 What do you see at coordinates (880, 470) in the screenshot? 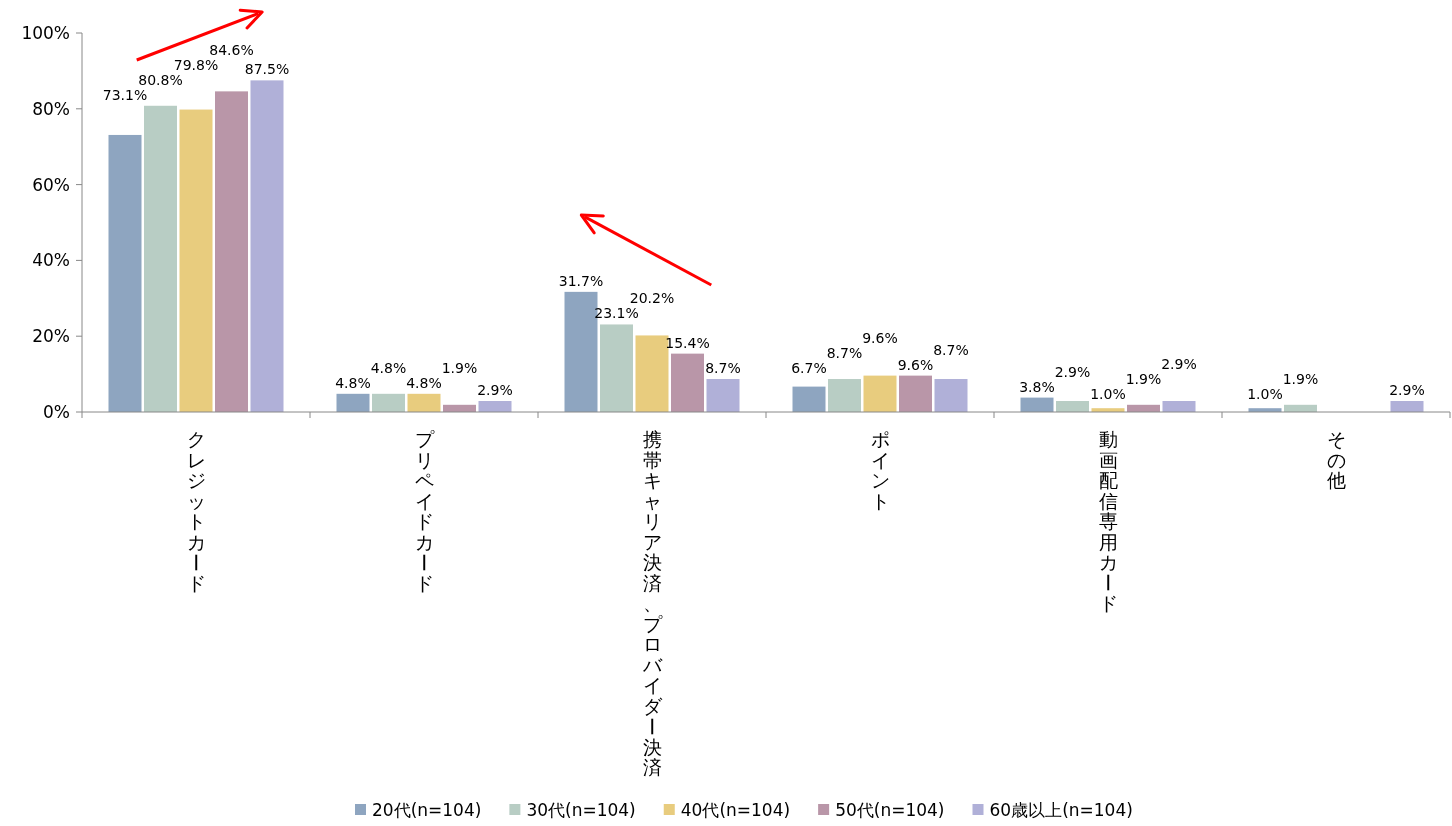
I see `x-tick-label: ポイント` at bounding box center [880, 470].